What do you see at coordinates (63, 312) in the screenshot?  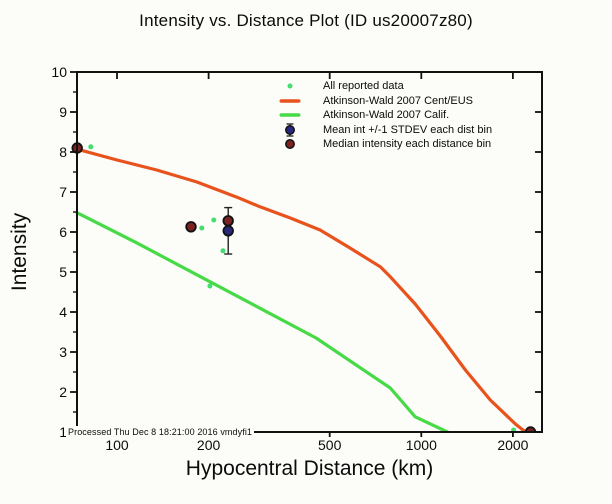 I see `y-tick-label: 4` at bounding box center [63, 312].